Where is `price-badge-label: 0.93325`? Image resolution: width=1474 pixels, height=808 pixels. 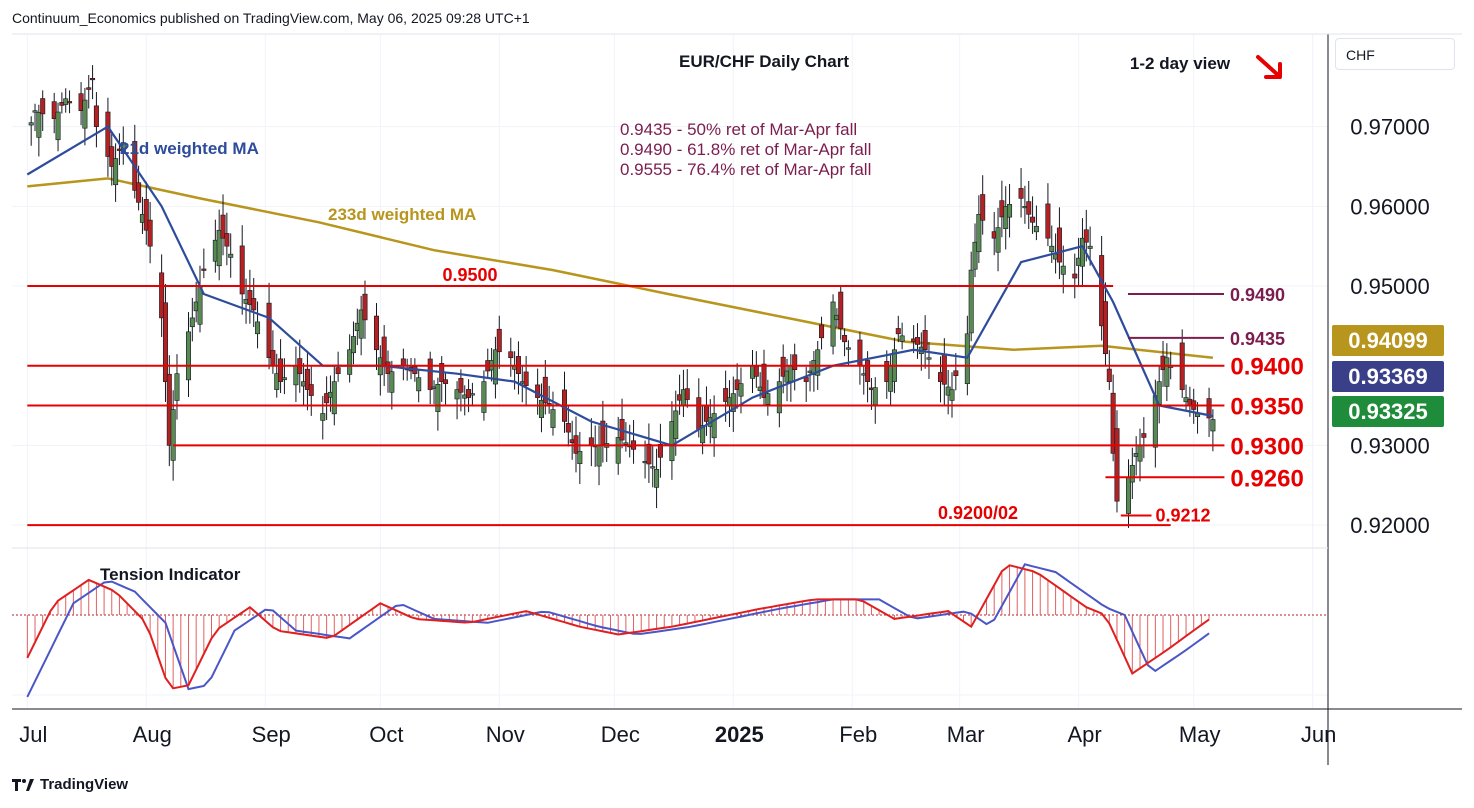
price-badge-label: 0.93325 is located at coordinates (1388, 411).